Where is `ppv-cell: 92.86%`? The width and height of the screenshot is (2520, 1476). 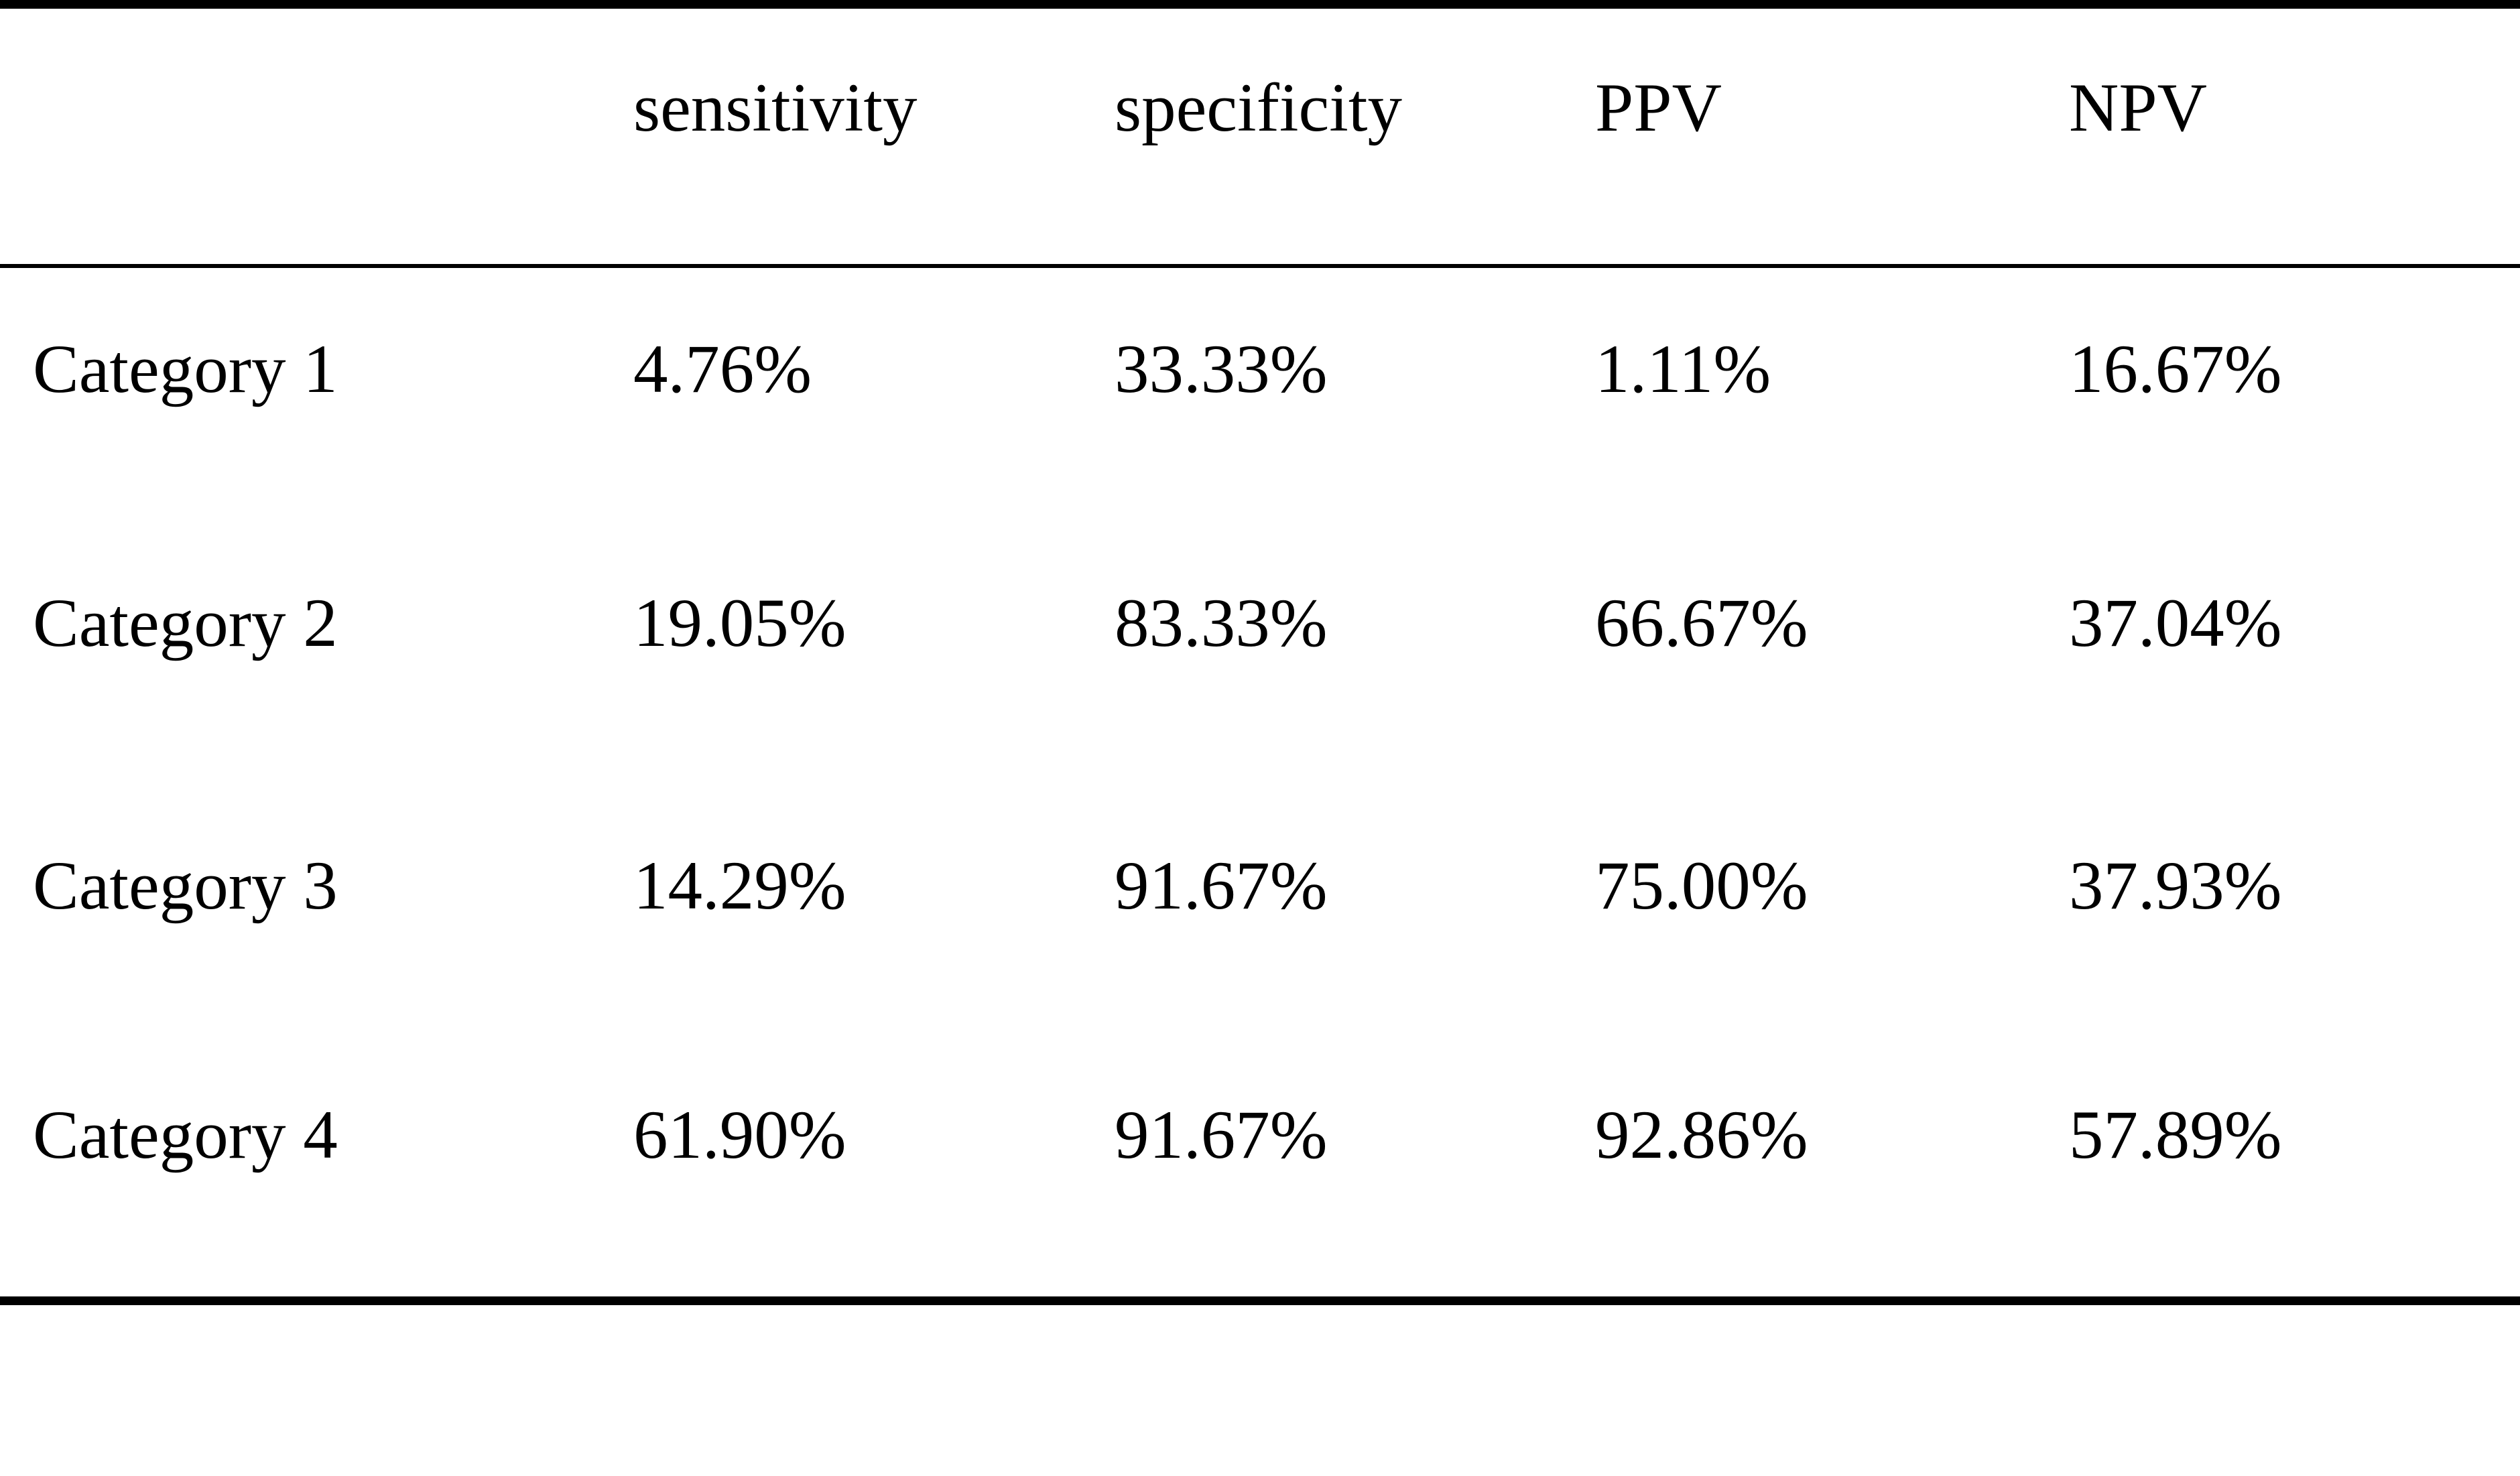
ppv-cell: 92.86% is located at coordinates (1701, 1135).